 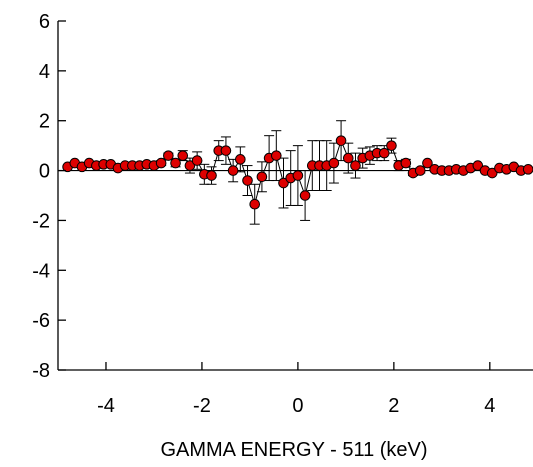 I want to click on x-axis-title: GAMMA ENERGY - 511 (keV), so click(x=293, y=450).